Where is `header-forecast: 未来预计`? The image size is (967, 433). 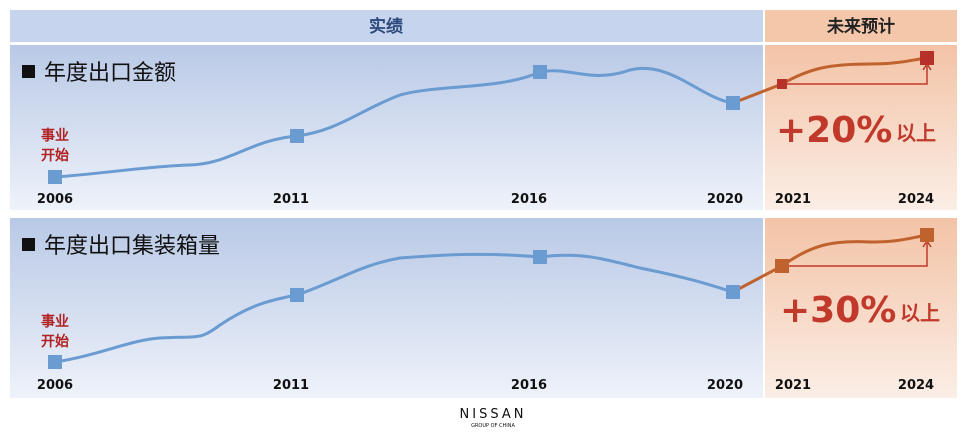
header-forecast: 未来预计 is located at coordinates (860, 26).